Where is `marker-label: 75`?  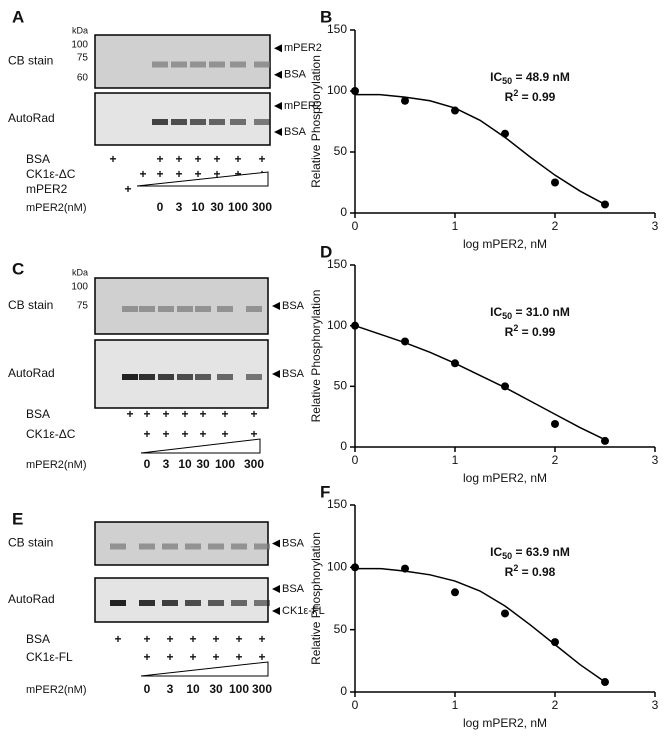
marker-label: 75 is located at coordinates (83, 306).